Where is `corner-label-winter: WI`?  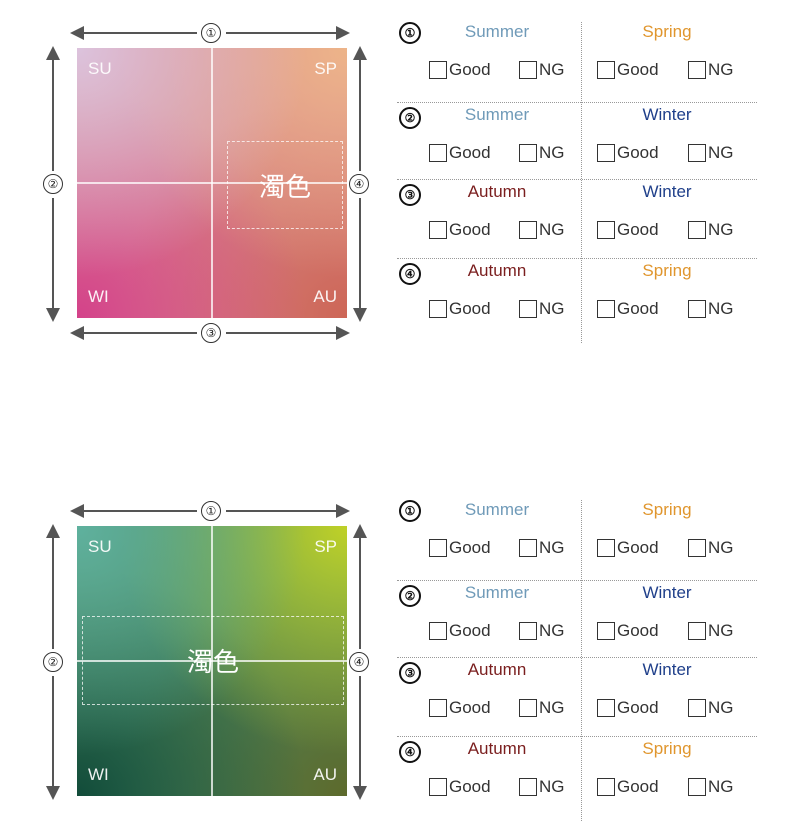
corner-label-winter: WI is located at coordinates (98, 774).